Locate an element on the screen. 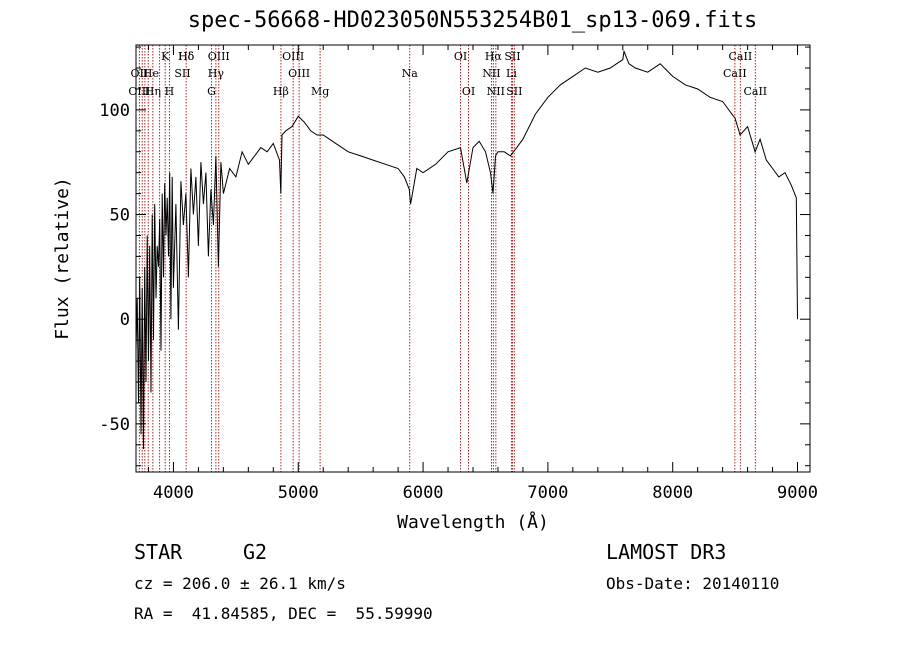  marker-label: Na is located at coordinates (410, 73).